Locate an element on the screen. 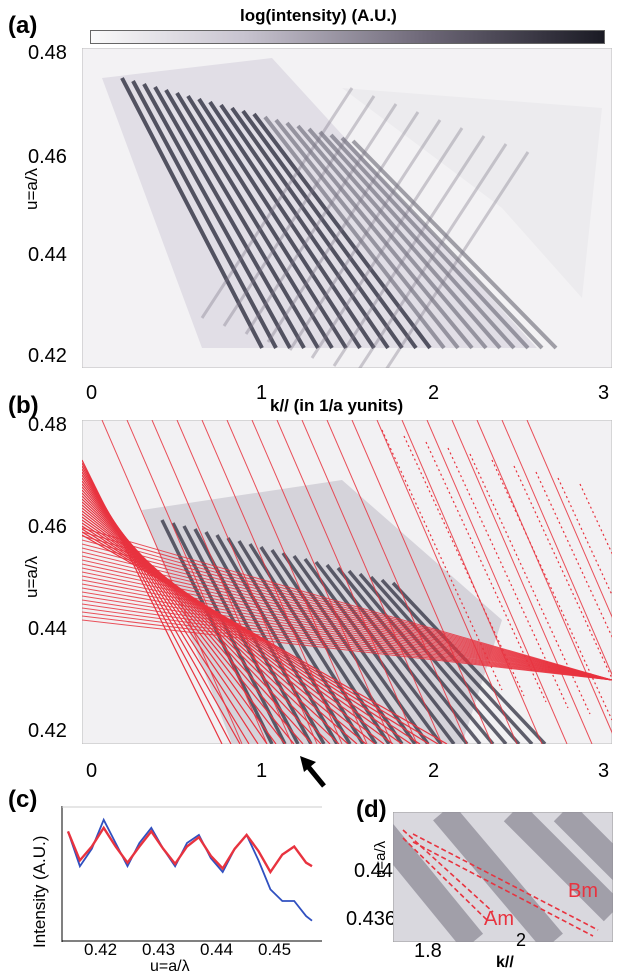 Image resolution: width=624 pixels, height=977 pixels. panel-b-ytick: 0.42 is located at coordinates (47, 731).